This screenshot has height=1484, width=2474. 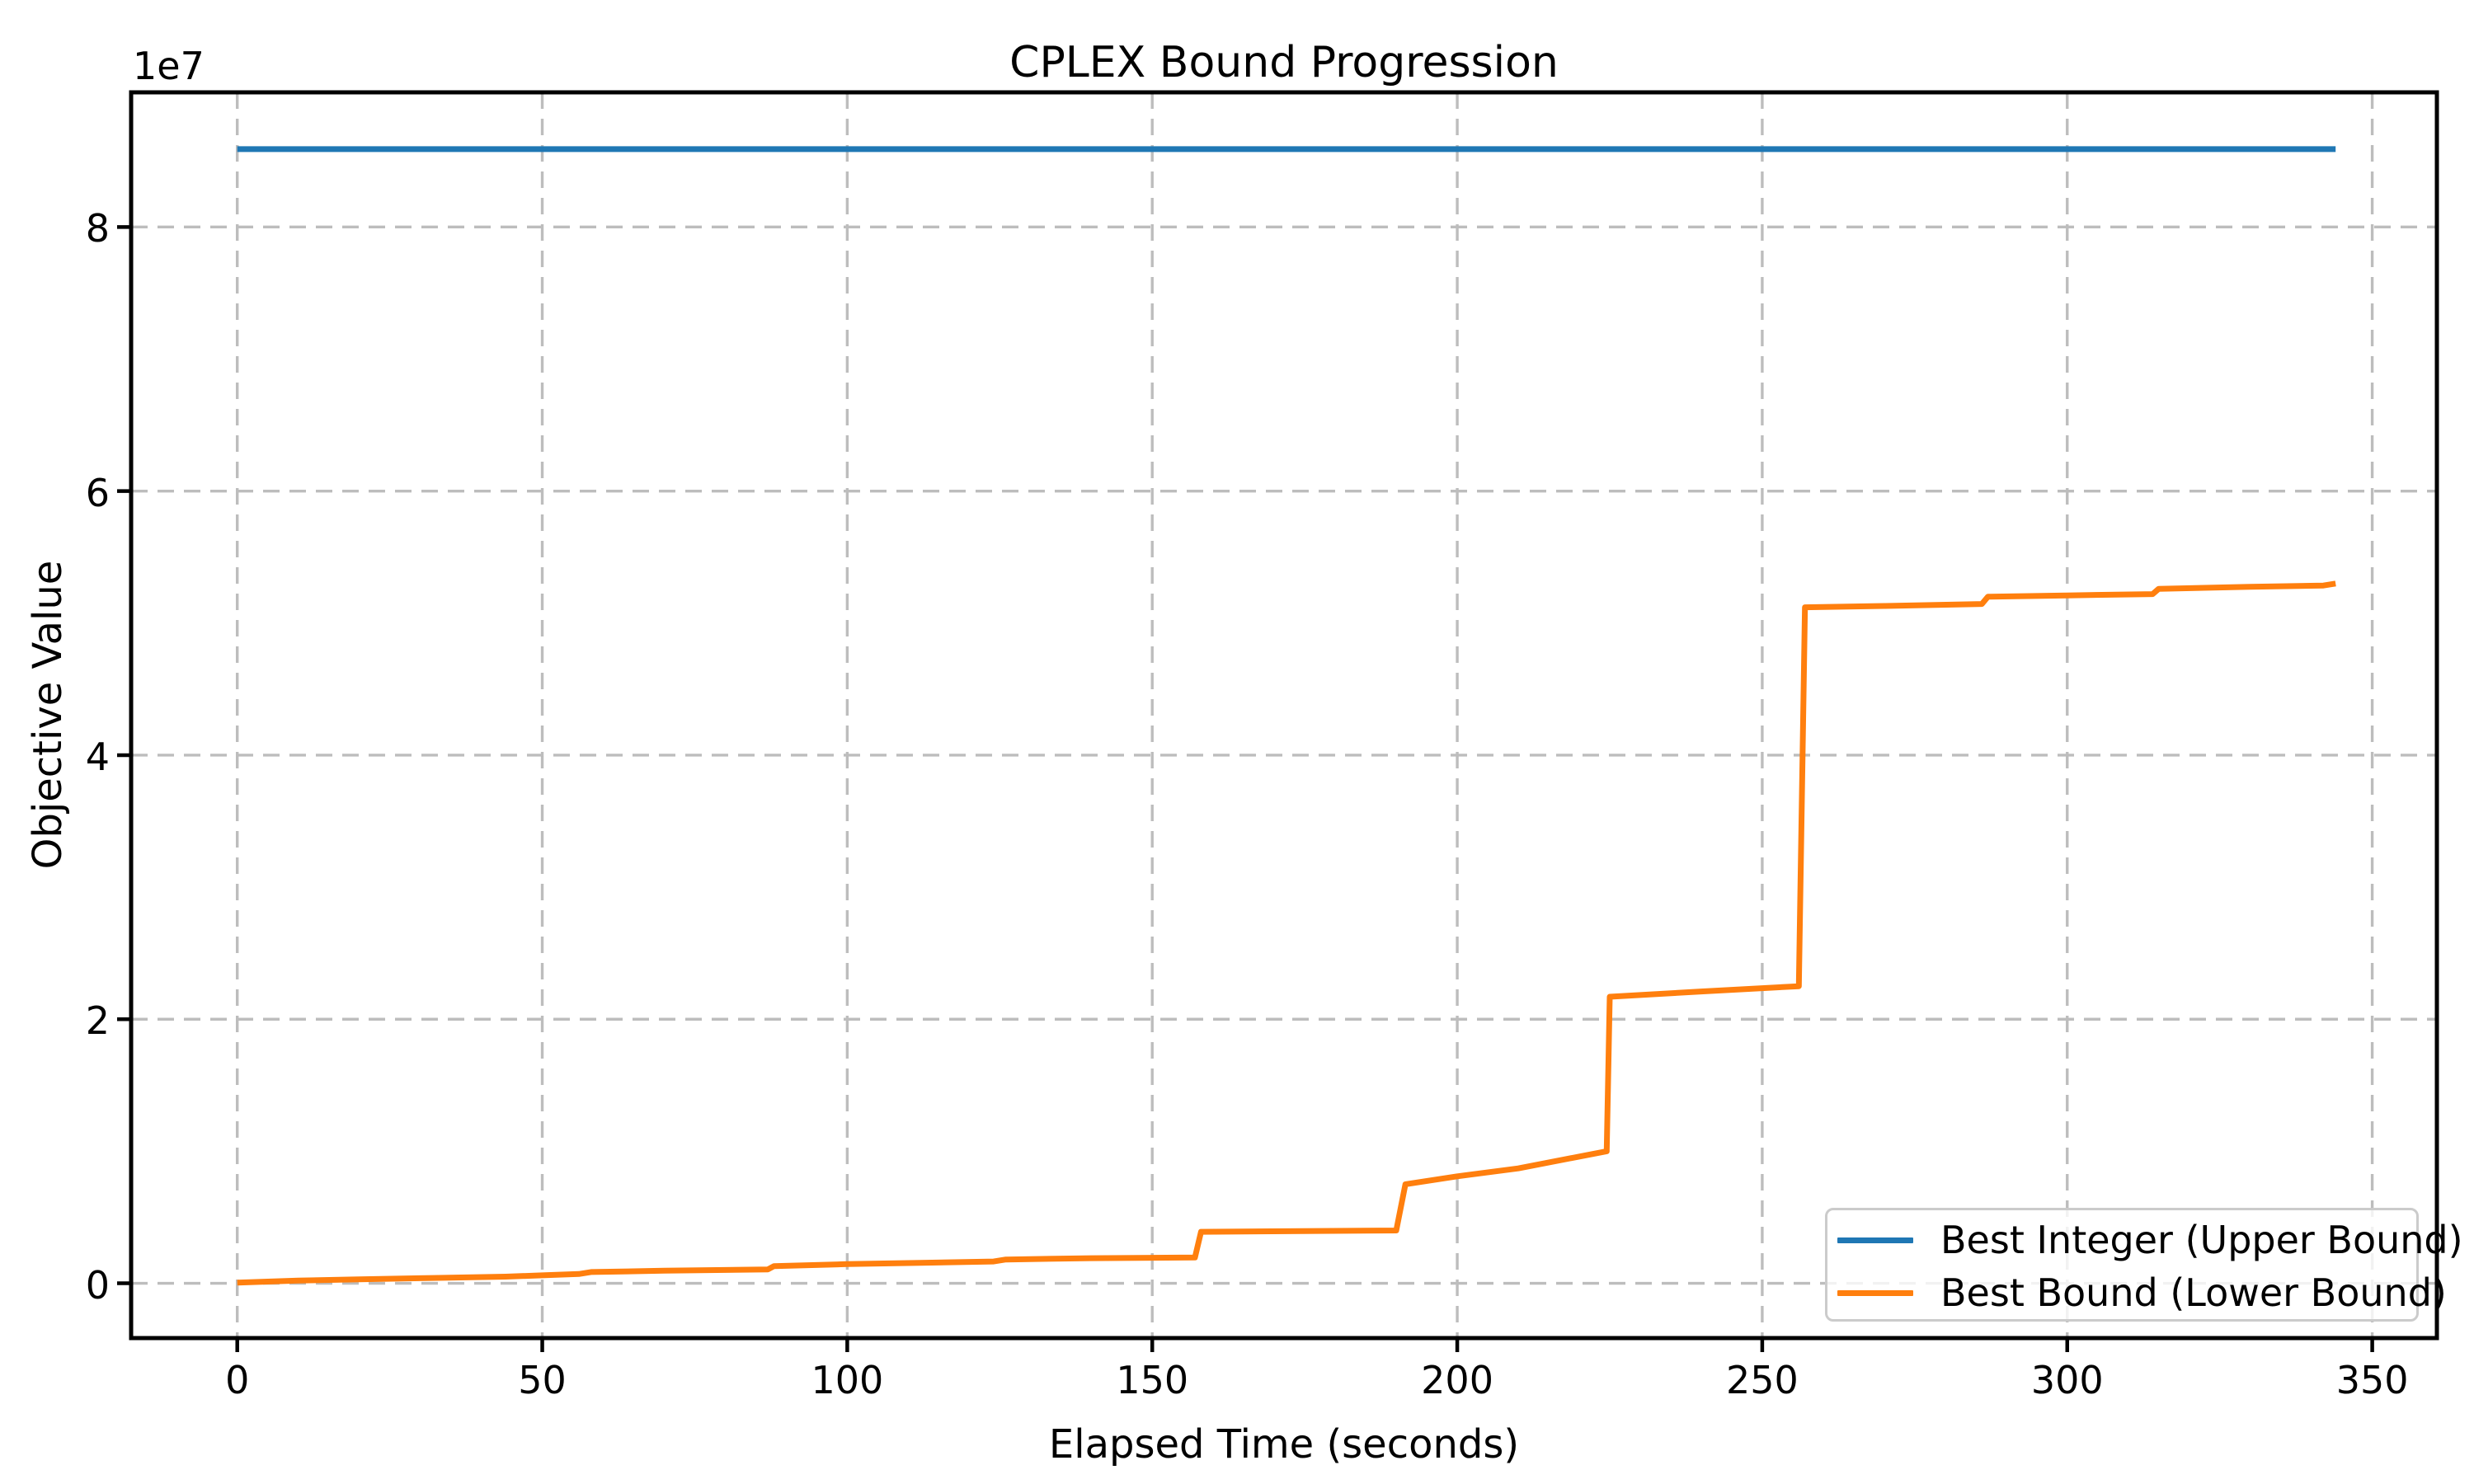 What do you see at coordinates (97, 492) in the screenshot?
I see `y-tick-label: 6` at bounding box center [97, 492].